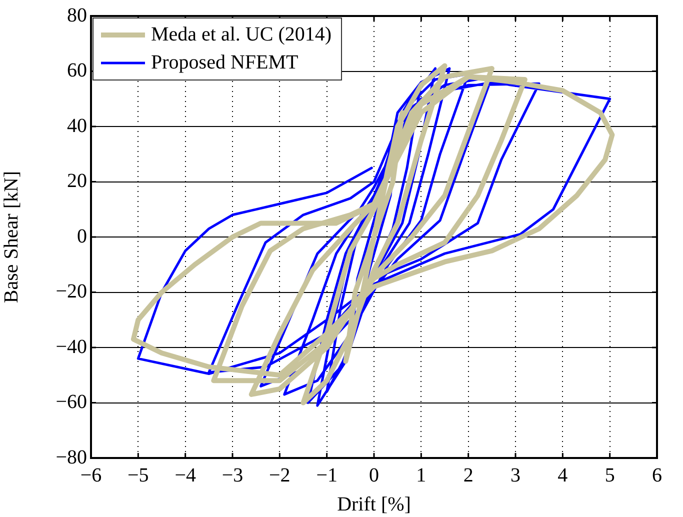 The image size is (683, 517). What do you see at coordinates (82, 236) in the screenshot?
I see `y-tick-label: 0` at bounding box center [82, 236].